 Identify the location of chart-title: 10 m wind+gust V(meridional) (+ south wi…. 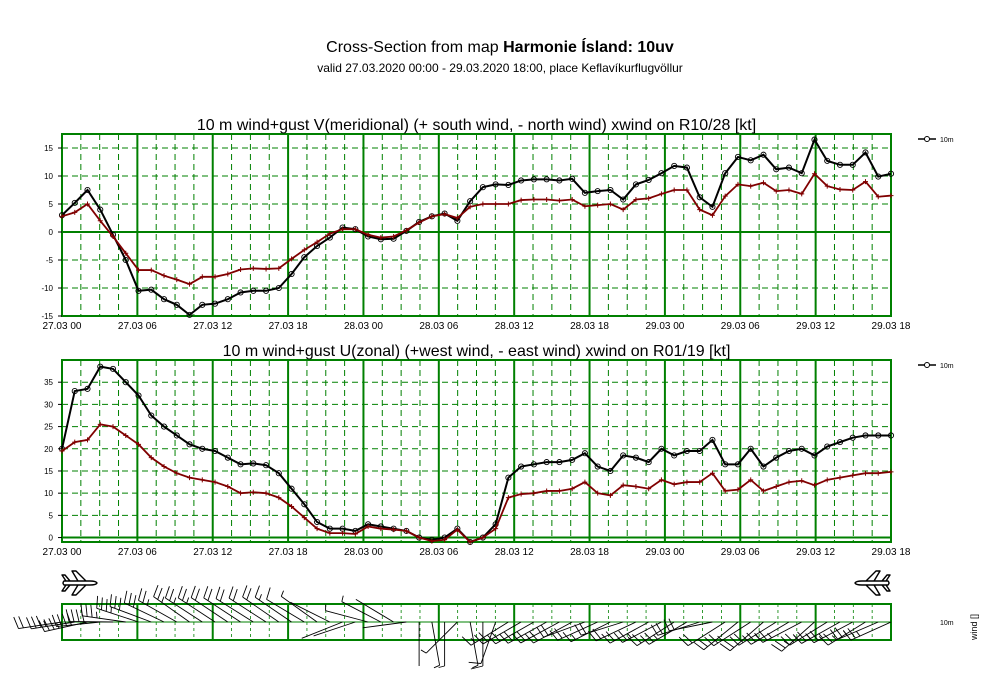
(476, 125).